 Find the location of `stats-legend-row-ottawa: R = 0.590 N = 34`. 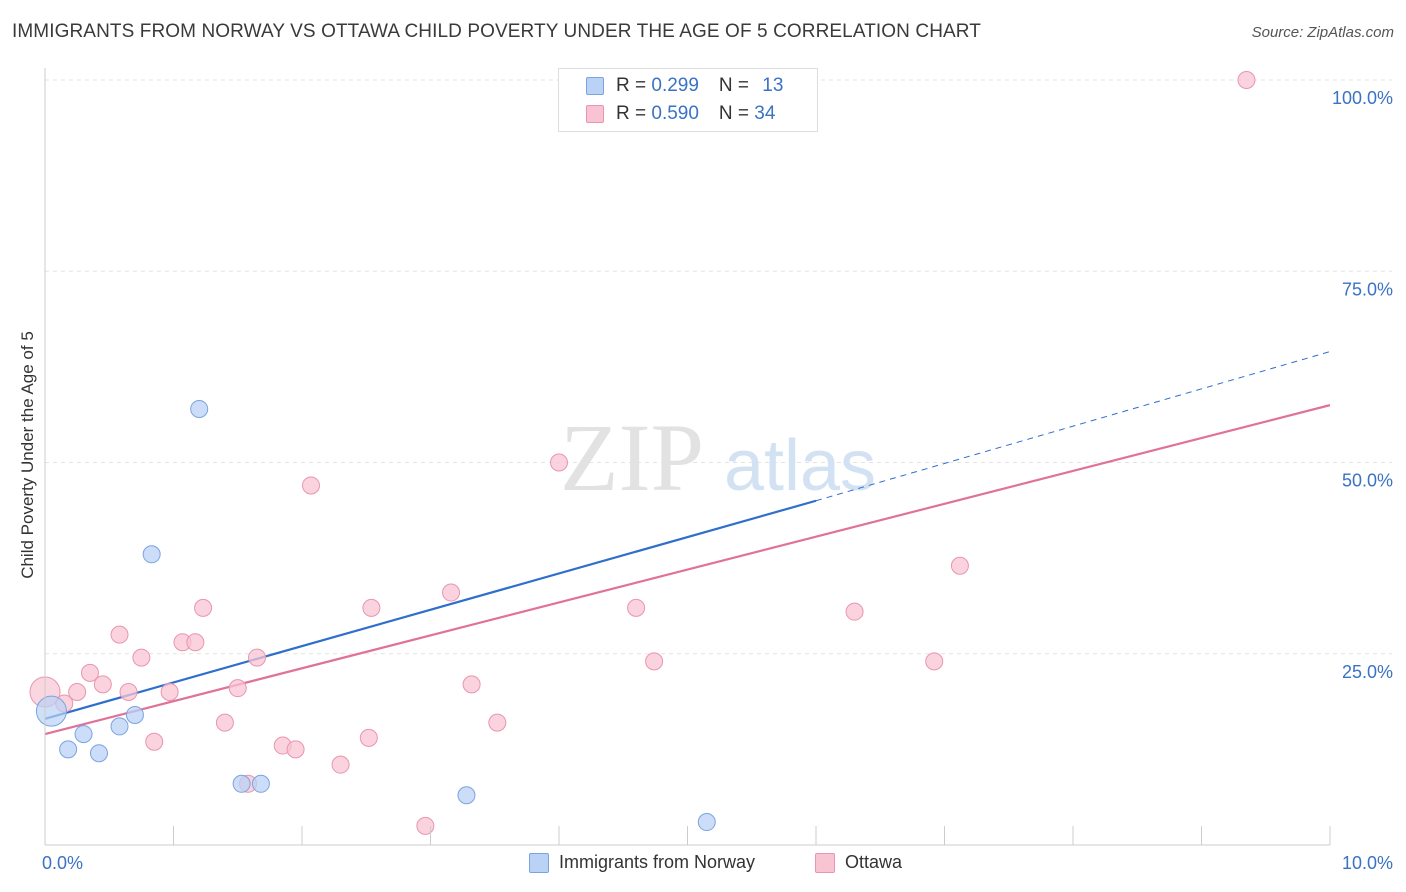

stats-legend-row-ottawa: R = 0.590 N = 34 is located at coordinates (680, 114).